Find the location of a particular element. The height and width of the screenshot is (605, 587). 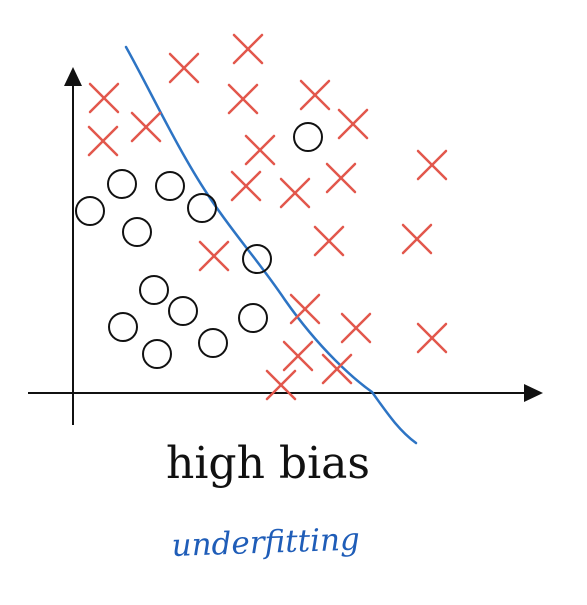

x-axis-arrow is located at coordinates (533, 393).